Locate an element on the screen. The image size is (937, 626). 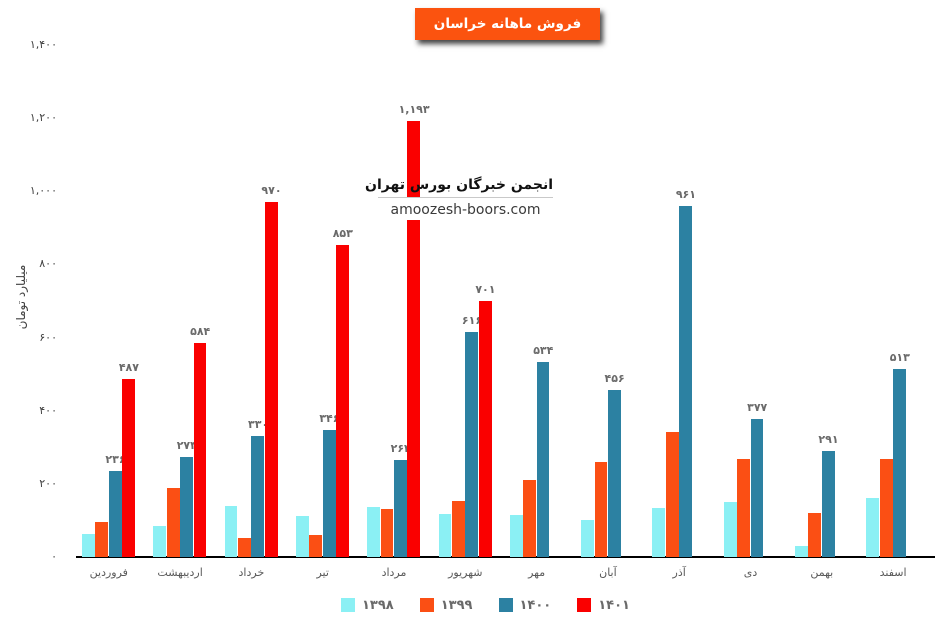
bar-value-label: ۲۷۳ is located at coordinates (186, 446).